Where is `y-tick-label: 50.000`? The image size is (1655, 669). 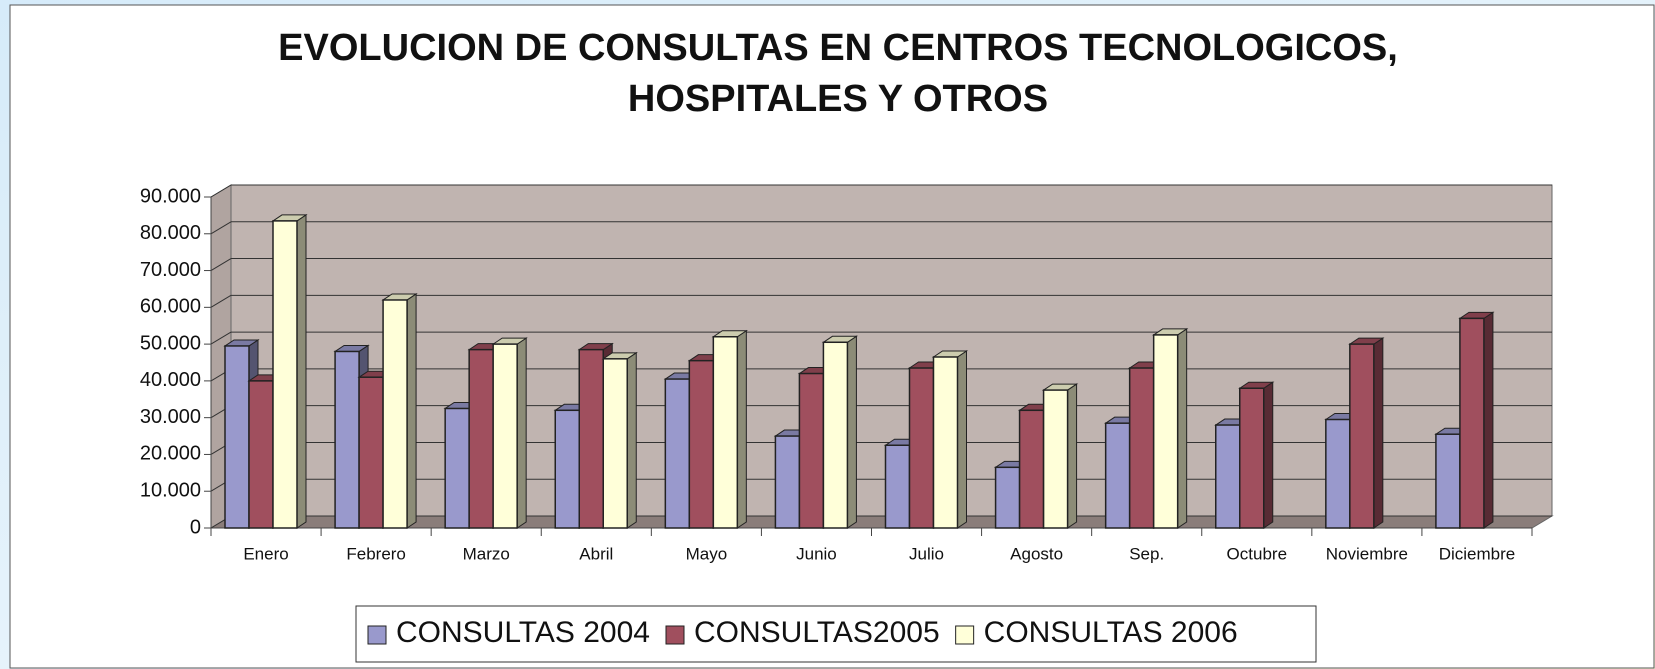 y-tick-label: 50.000 is located at coordinates (170, 343).